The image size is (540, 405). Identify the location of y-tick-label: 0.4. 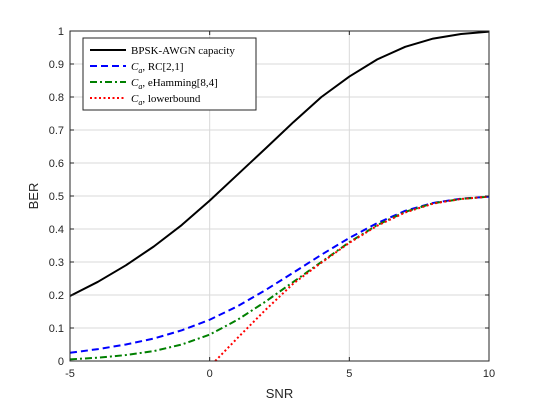
(56, 230).